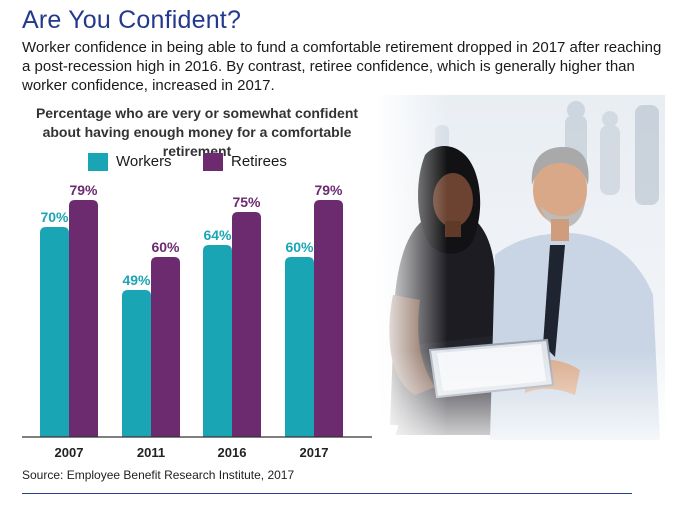 The height and width of the screenshot is (507, 700). Describe the element at coordinates (83, 190) in the screenshot. I see `data-label-retirees-2007: 79%` at that location.